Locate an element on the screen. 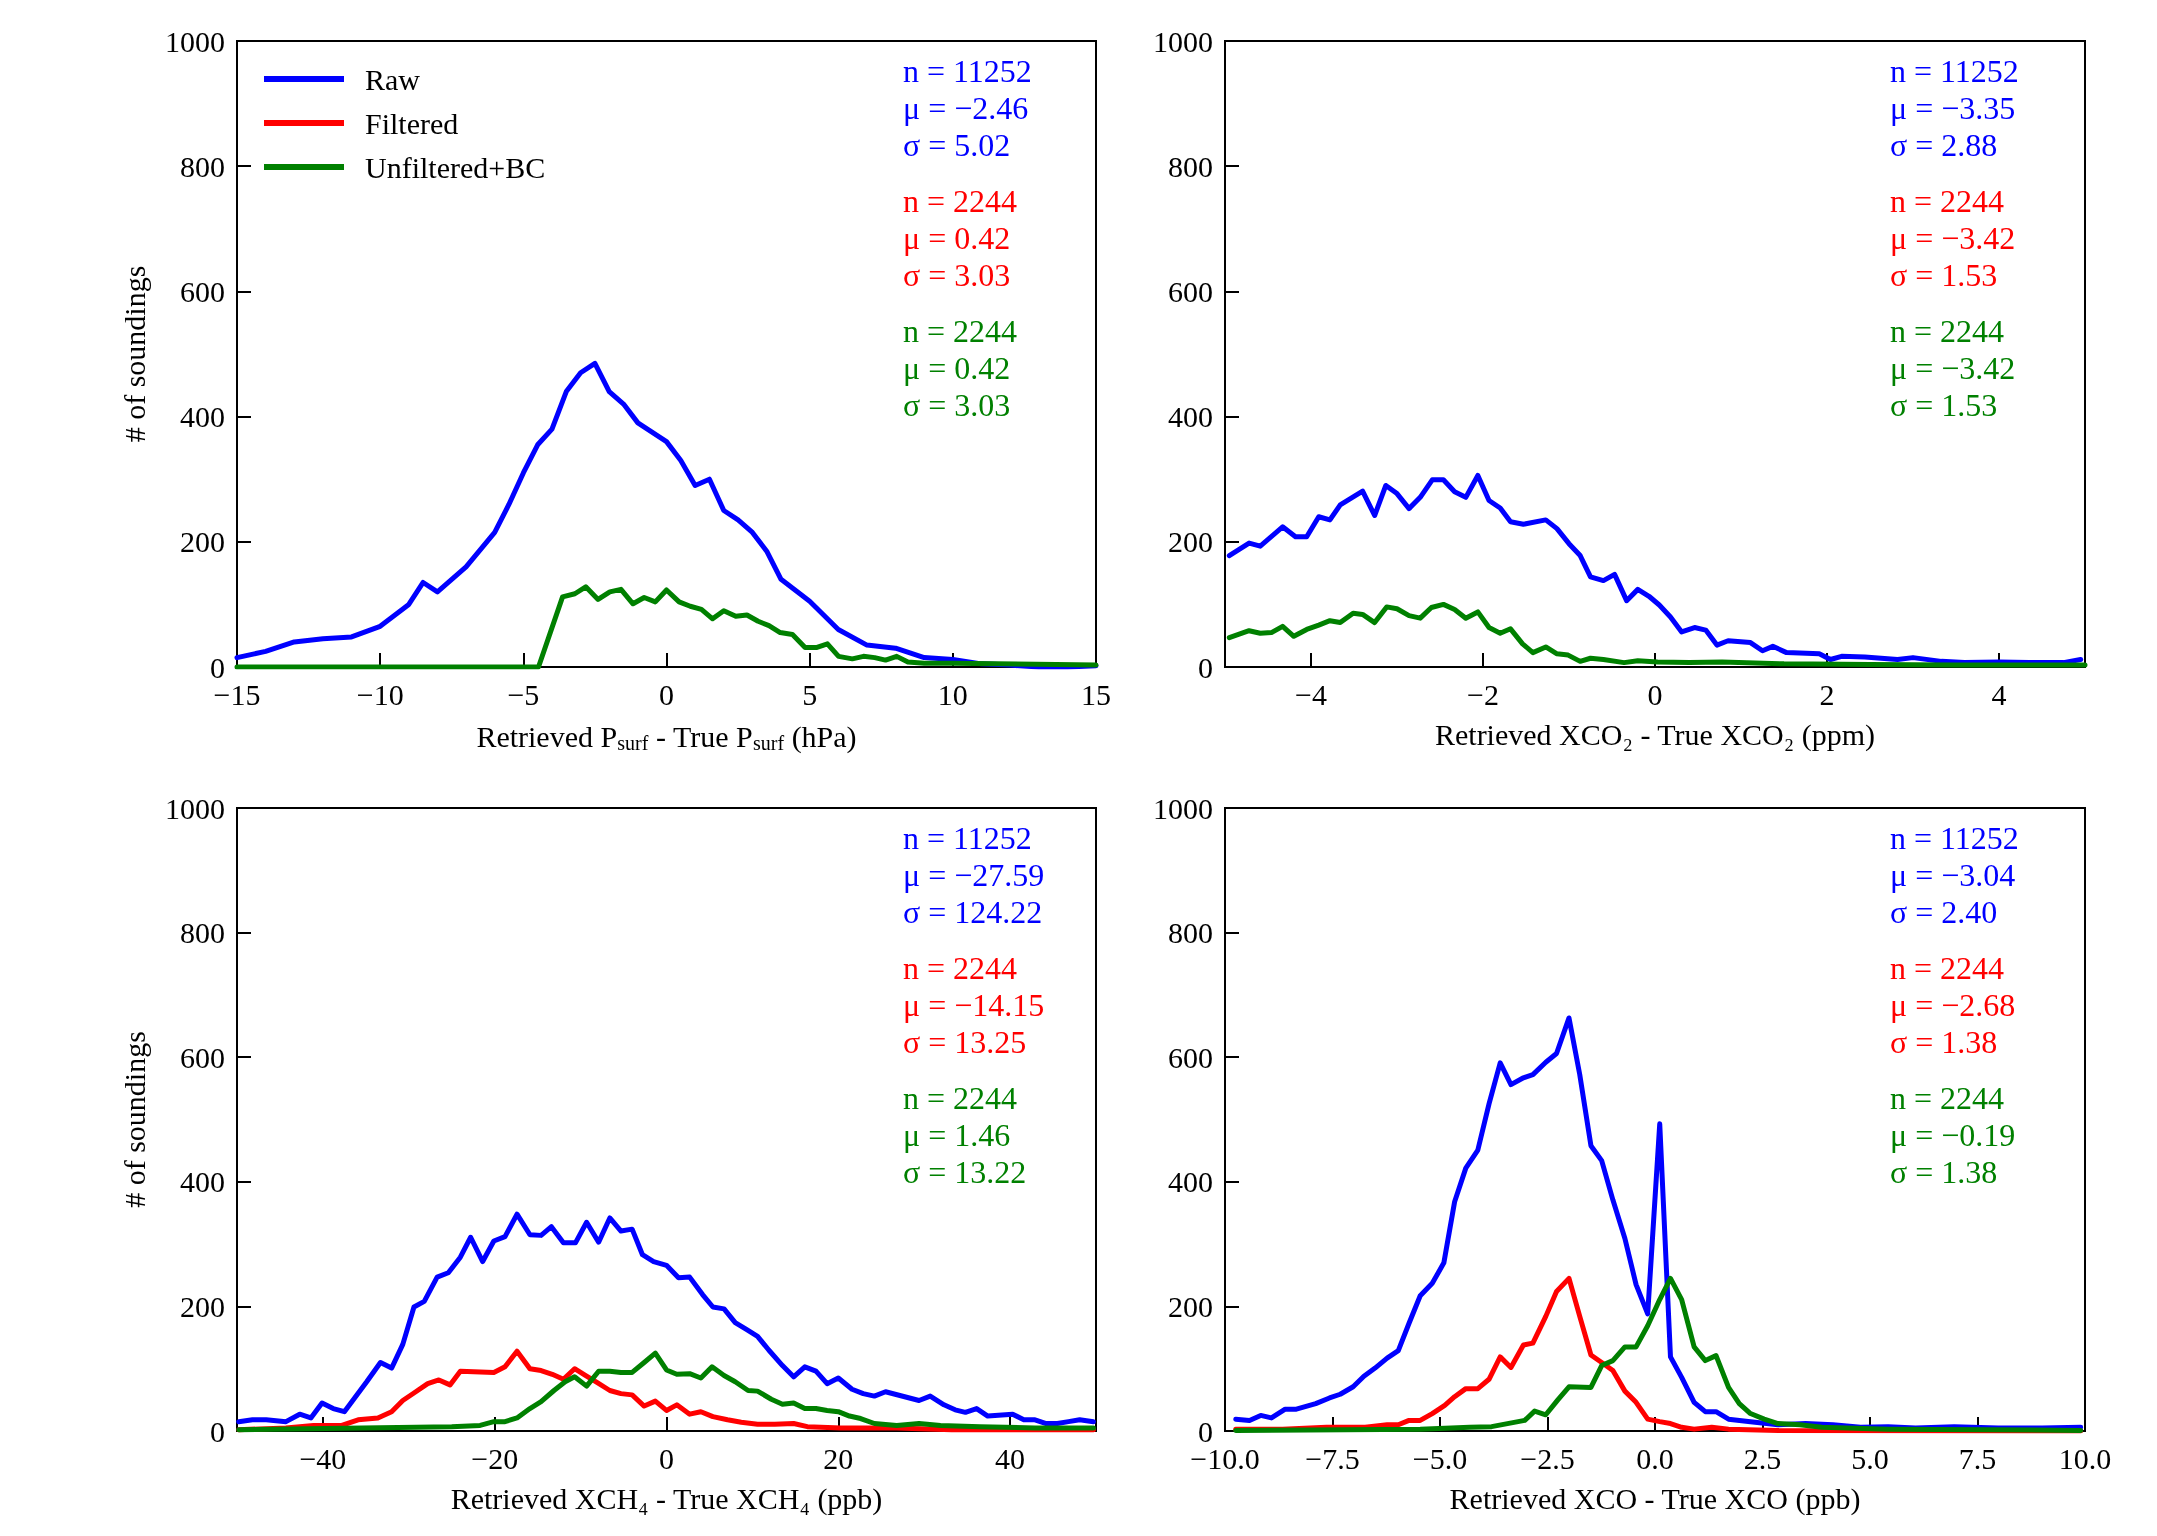  x-tick-label: 20 is located at coordinates (838, 1458).